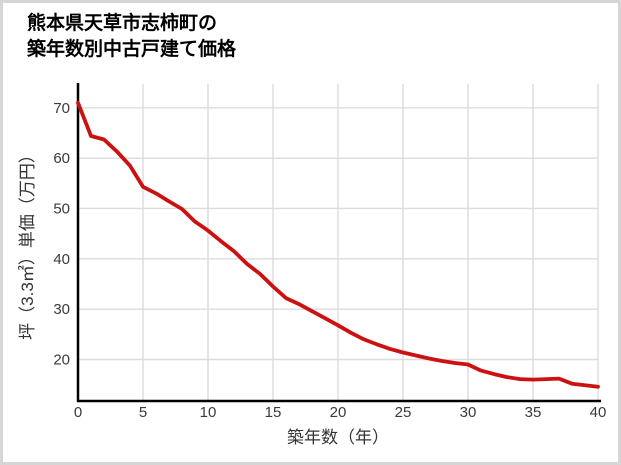 The width and height of the screenshot is (621, 465). Describe the element at coordinates (61, 108) in the screenshot. I see `y-tick-label: 70` at that location.